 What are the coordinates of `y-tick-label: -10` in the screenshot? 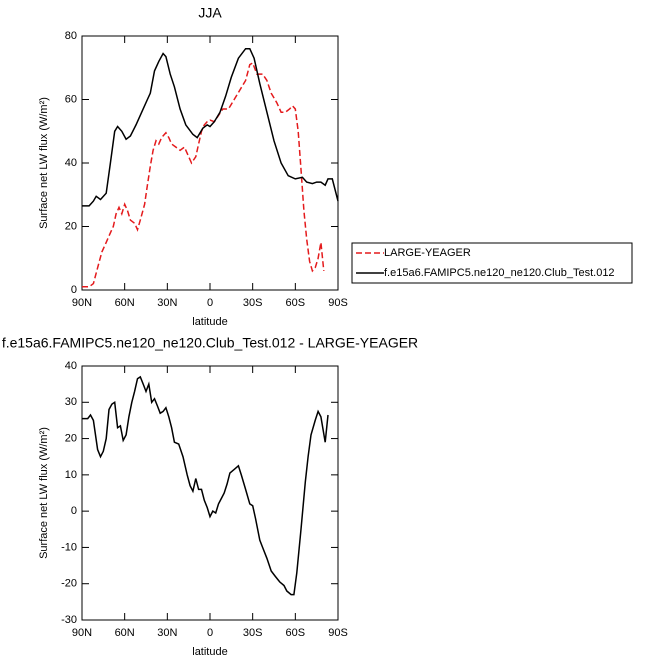 It's located at (69, 547).